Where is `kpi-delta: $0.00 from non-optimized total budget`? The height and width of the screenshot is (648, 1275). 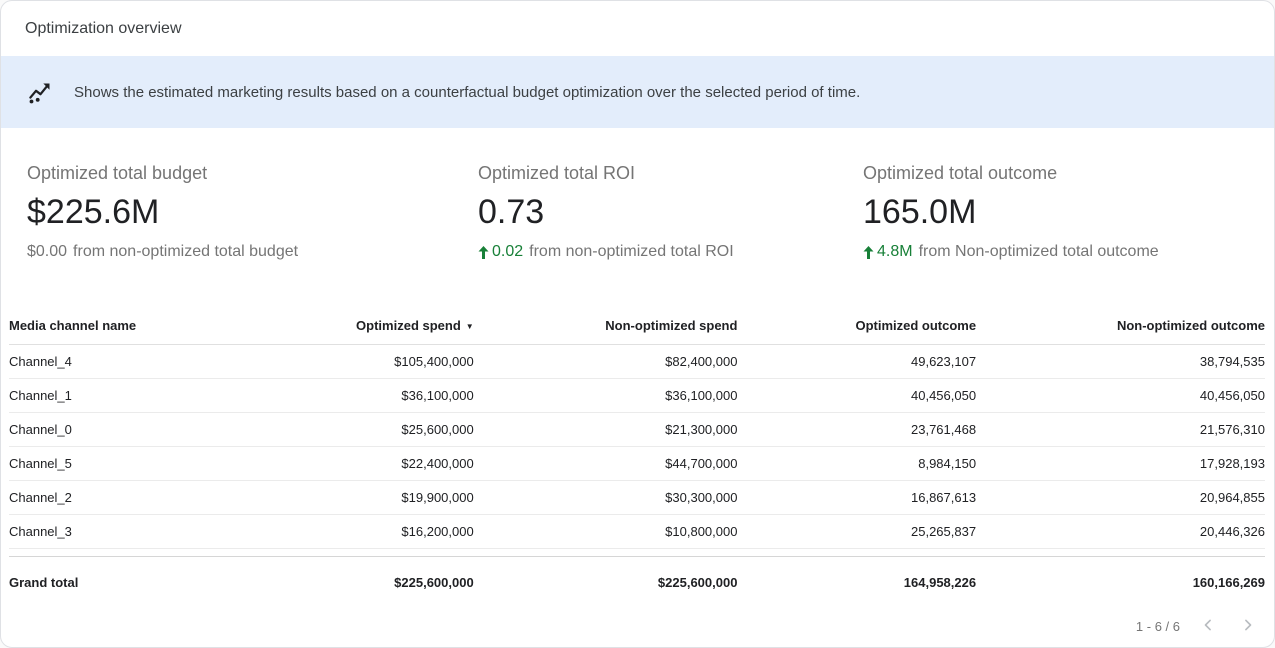
kpi-delta: $0.00 from non-optimized total budget is located at coordinates (252, 252).